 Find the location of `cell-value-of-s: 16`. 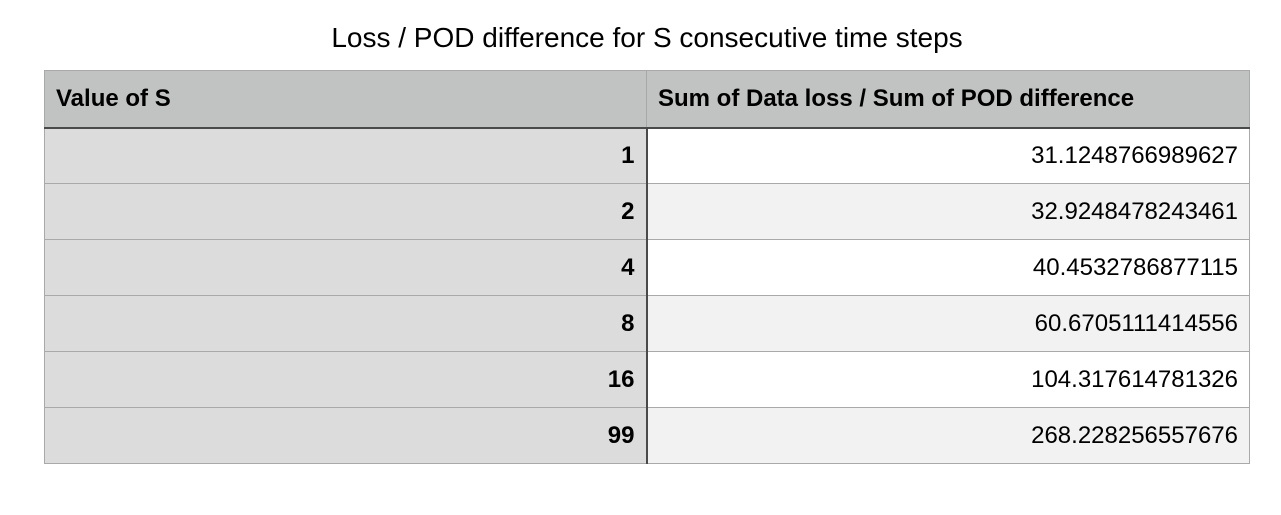

cell-value-of-s: 16 is located at coordinates (346, 379).